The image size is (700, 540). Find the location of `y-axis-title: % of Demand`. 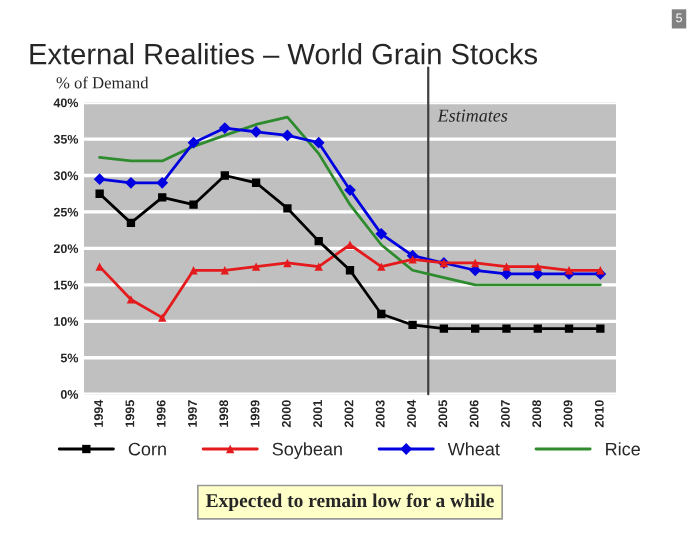

y-axis-title: % of Demand is located at coordinates (102, 82).